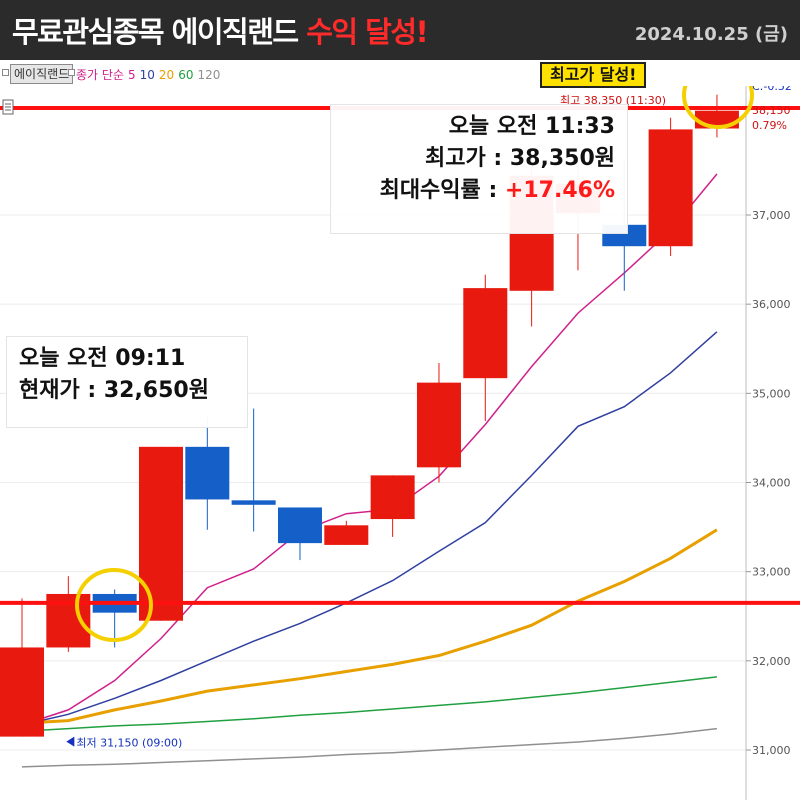  Describe the element at coordinates (531, 126) in the screenshot. I see `peak-time: 오늘 오전 11:33` at that location.